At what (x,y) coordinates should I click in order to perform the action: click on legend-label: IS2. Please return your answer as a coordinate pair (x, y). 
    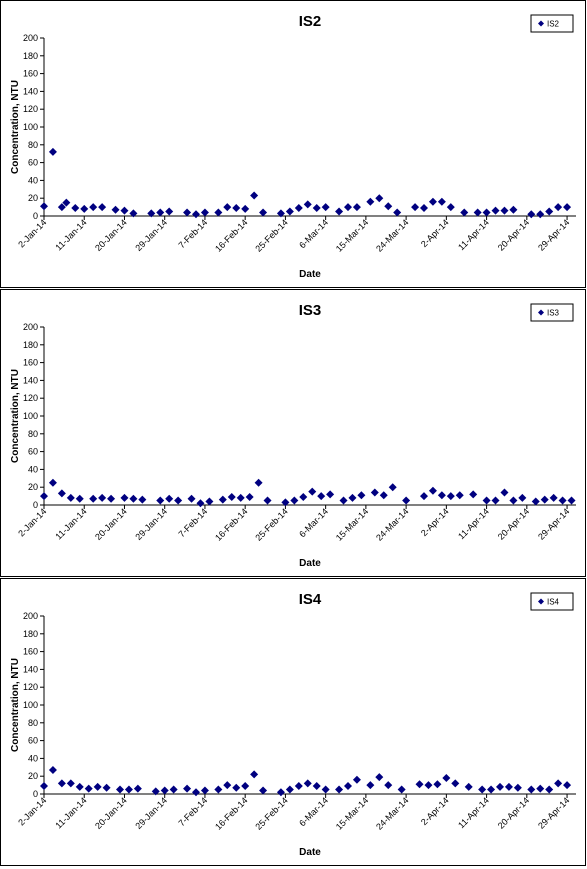
    Looking at the image, I should click on (553, 24).